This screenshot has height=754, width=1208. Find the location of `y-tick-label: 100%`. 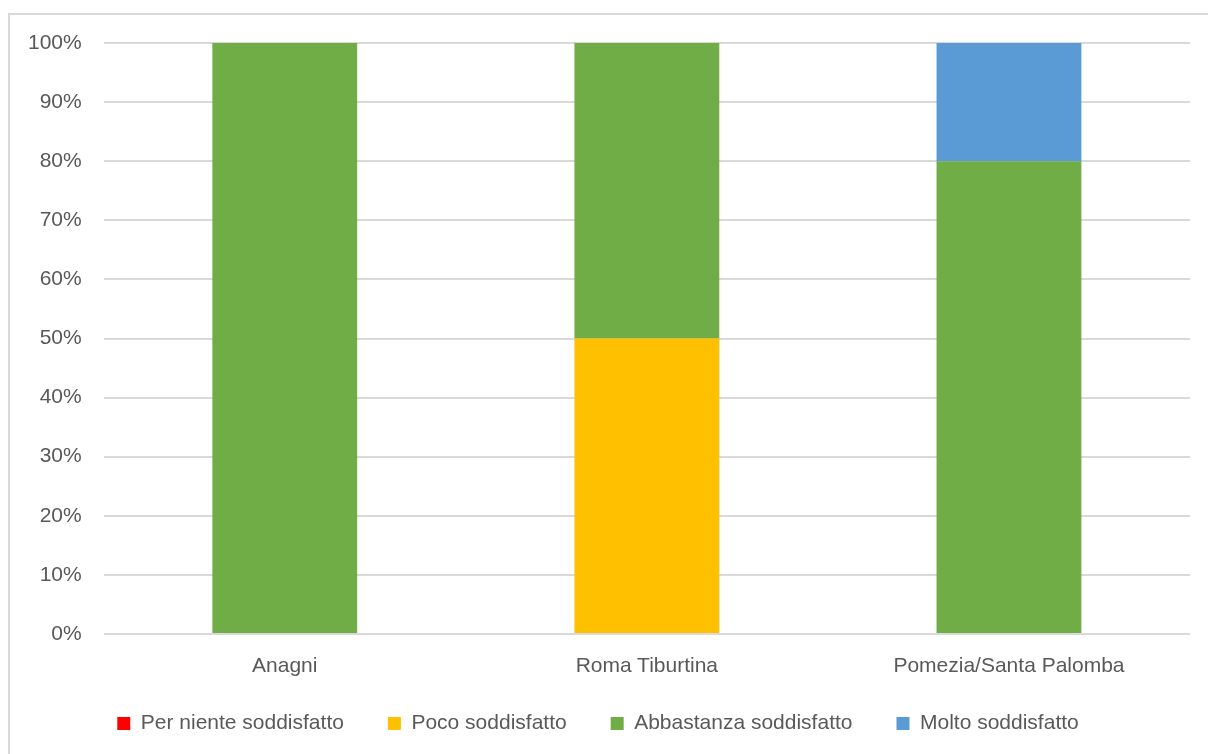

y-tick-label: 100% is located at coordinates (54, 41).